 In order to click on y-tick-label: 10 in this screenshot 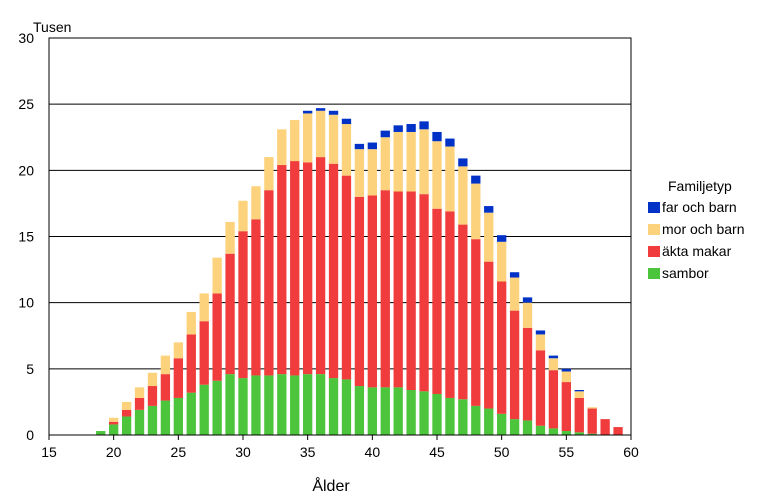, I will do `click(26, 303)`.